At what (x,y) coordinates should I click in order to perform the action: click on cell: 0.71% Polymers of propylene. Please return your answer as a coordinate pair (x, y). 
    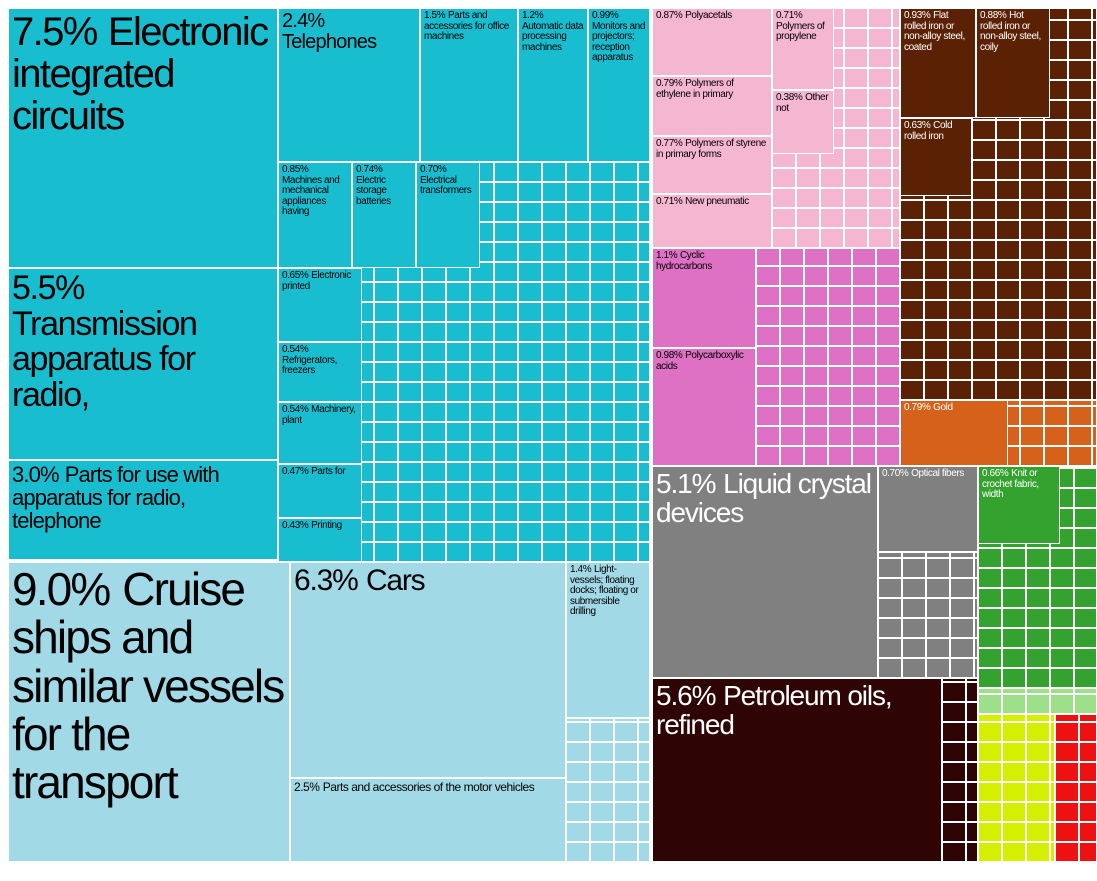
    Looking at the image, I should click on (803, 49).